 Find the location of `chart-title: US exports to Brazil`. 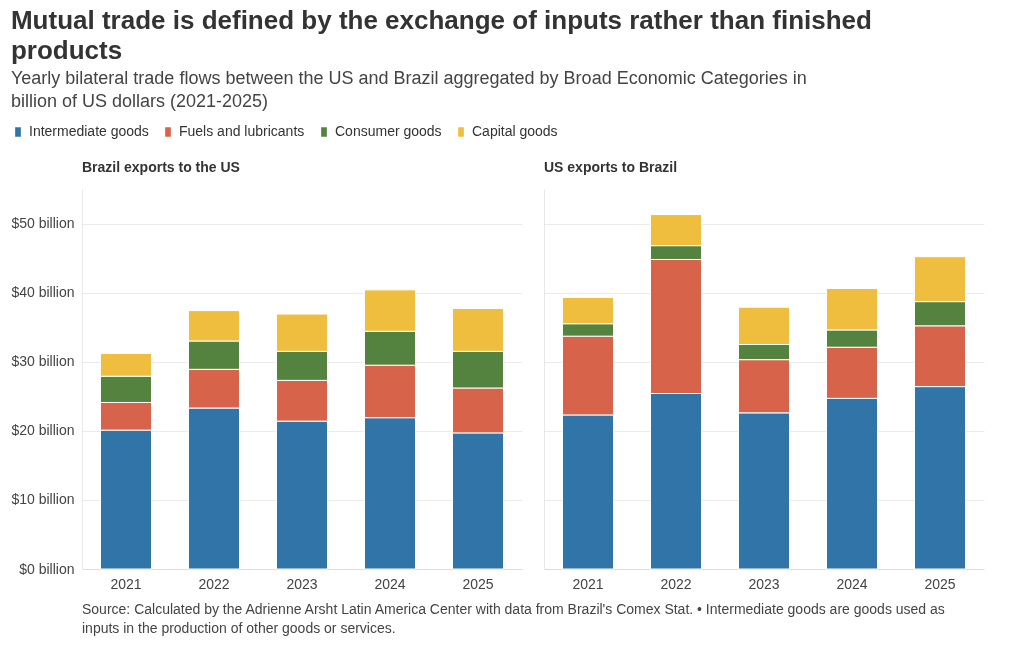

chart-title: US exports to Brazil is located at coordinates (611, 167).